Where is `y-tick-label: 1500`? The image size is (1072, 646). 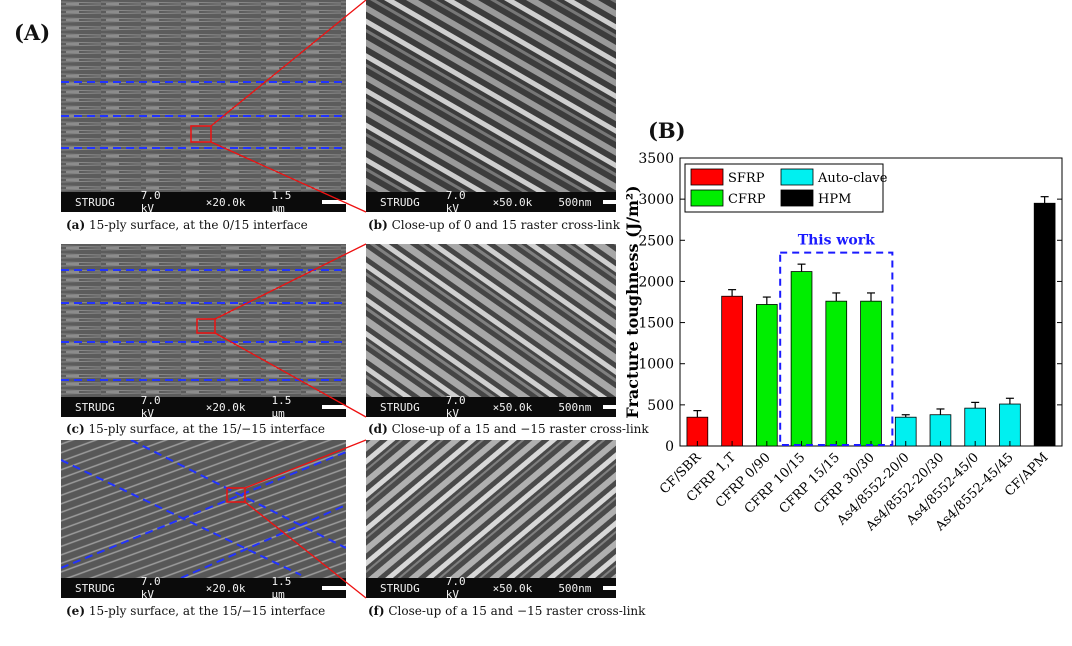
y-tick-label: 1500 is located at coordinates (656, 324).